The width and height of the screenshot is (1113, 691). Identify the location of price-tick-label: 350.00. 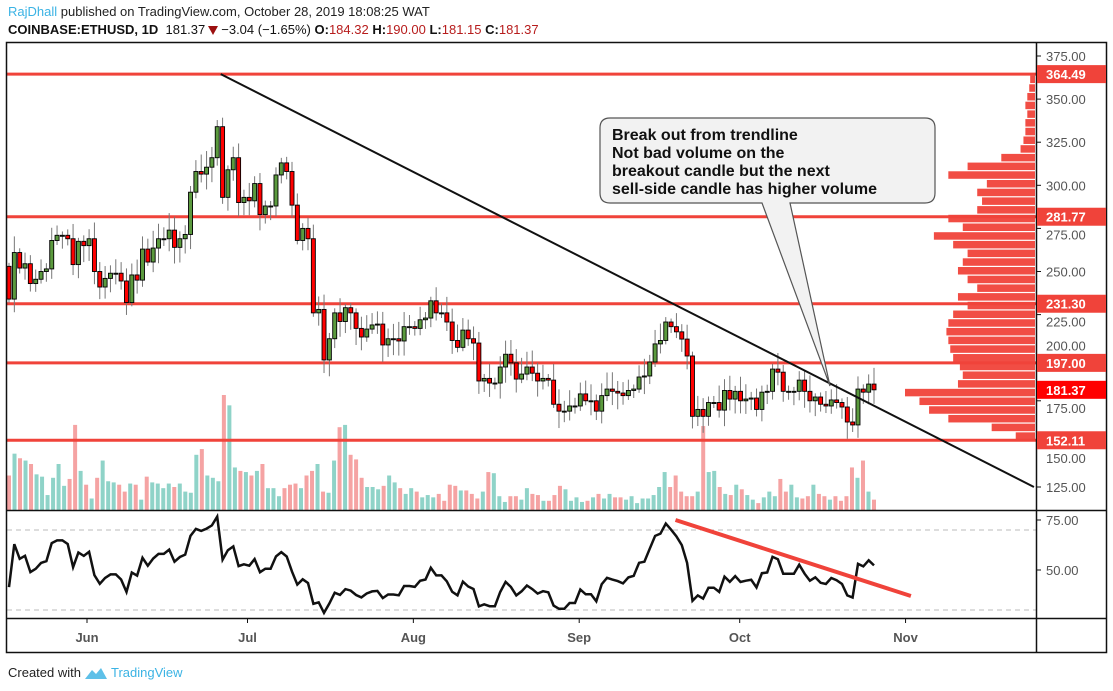
(1066, 99).